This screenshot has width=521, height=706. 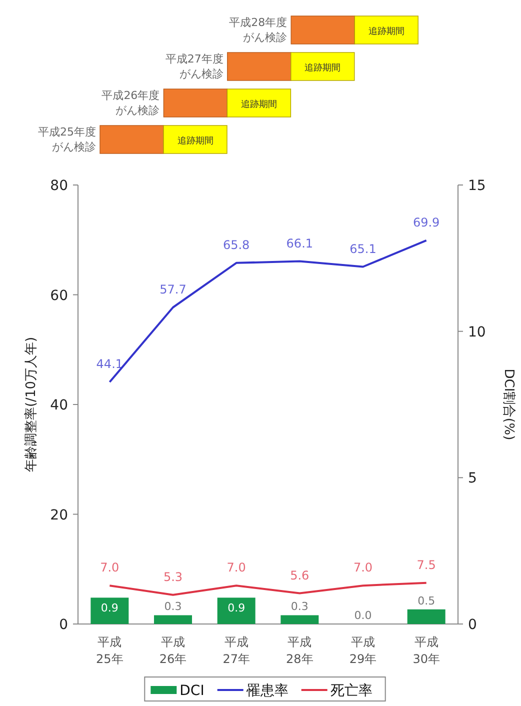 I want to click on y-axis-title: 年齢調整率(/10万人年), so click(x=31, y=404).